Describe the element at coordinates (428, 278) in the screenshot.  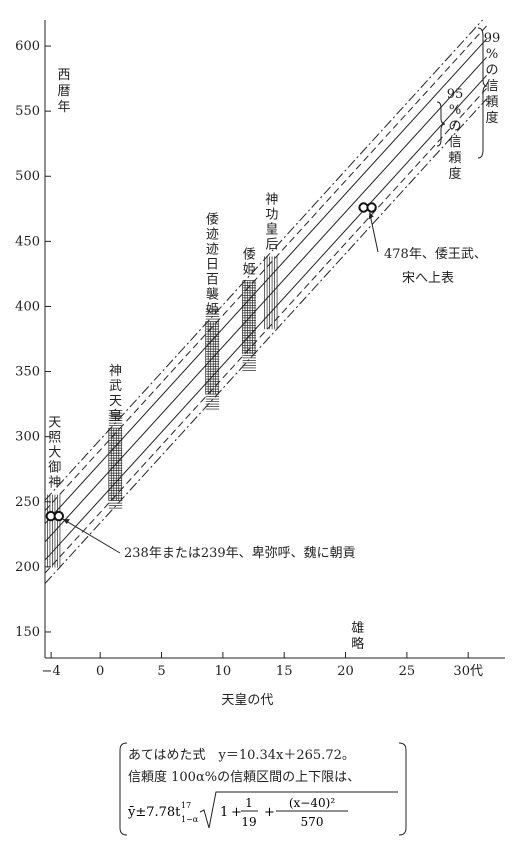
I see `marker-1-label-line-2: 宋へ上表` at that location.